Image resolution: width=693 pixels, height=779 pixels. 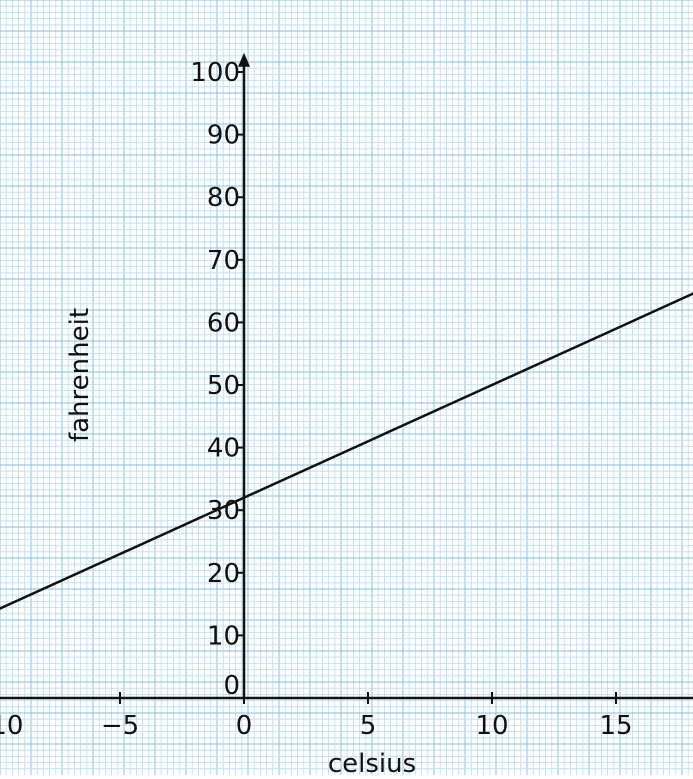 I want to click on y-tick-label: 70, so click(x=223, y=261).